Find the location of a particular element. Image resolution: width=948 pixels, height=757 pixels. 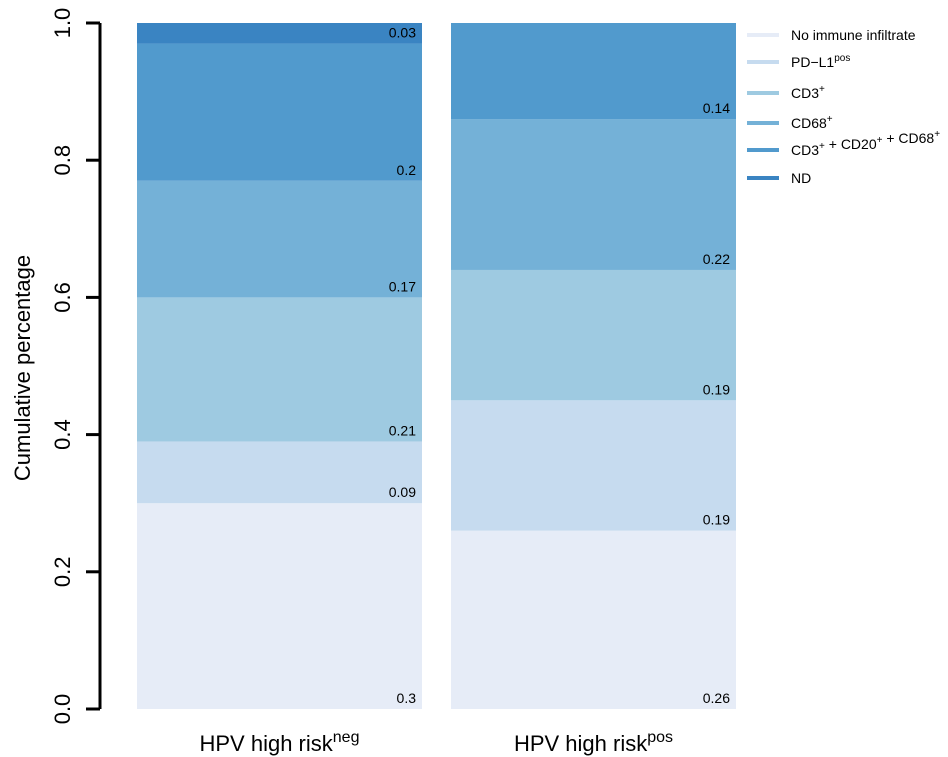

data-label: 0.21 is located at coordinates (402, 430).